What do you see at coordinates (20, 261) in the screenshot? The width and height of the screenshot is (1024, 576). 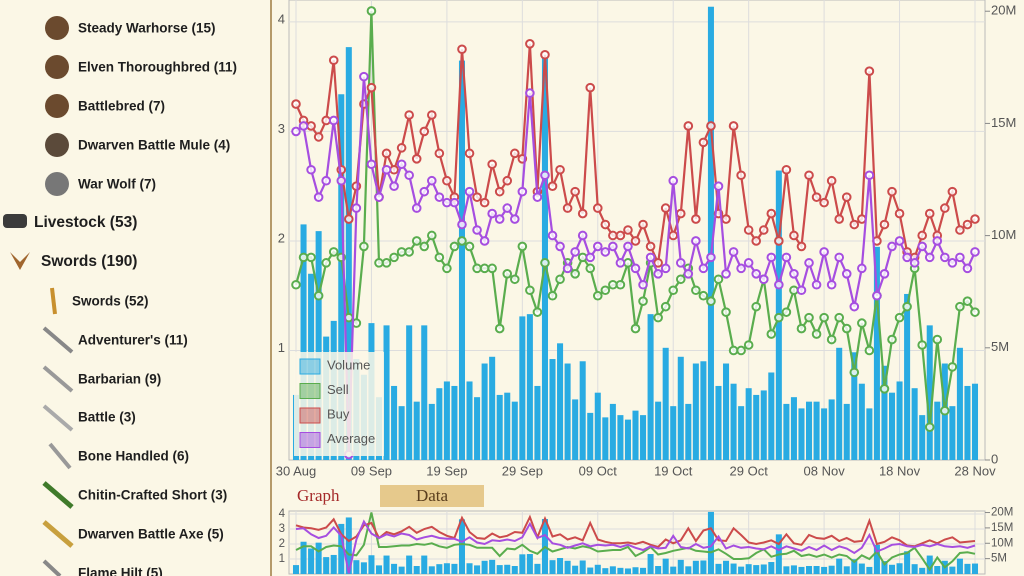 I see `swords-icon` at bounding box center [20, 261].